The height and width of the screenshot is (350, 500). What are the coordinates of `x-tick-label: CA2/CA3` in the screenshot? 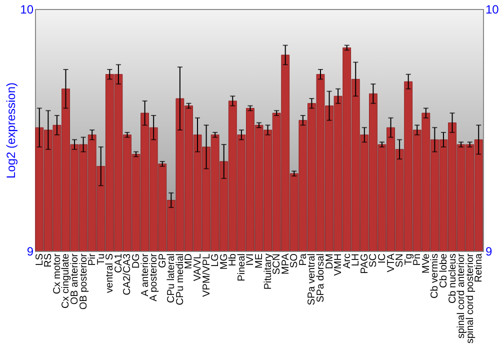 It's located at (128, 274).